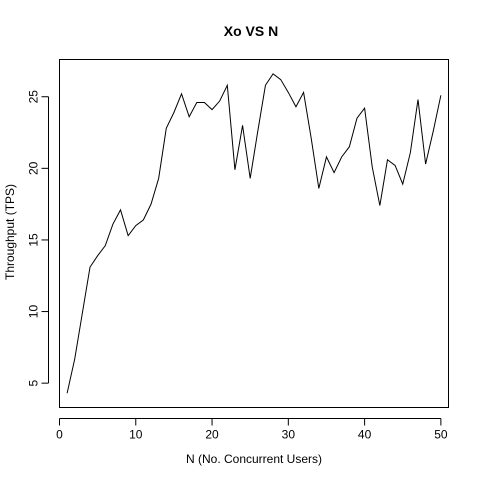  I want to click on x-tick-label: 50, so click(441, 435).